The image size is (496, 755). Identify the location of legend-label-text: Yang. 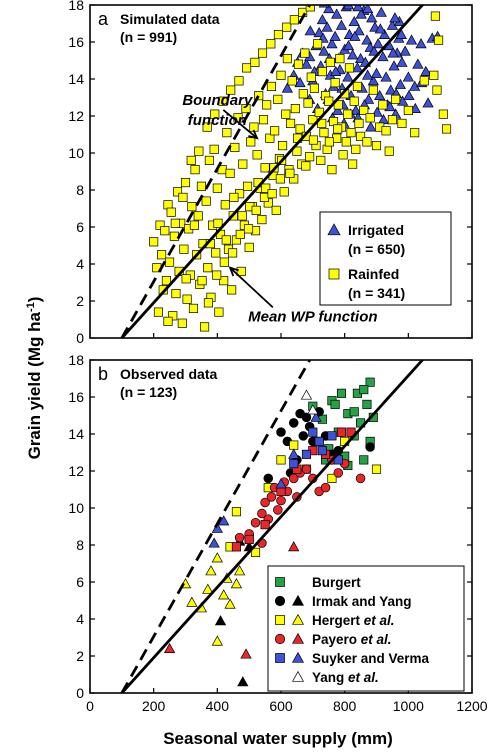
(330, 677).